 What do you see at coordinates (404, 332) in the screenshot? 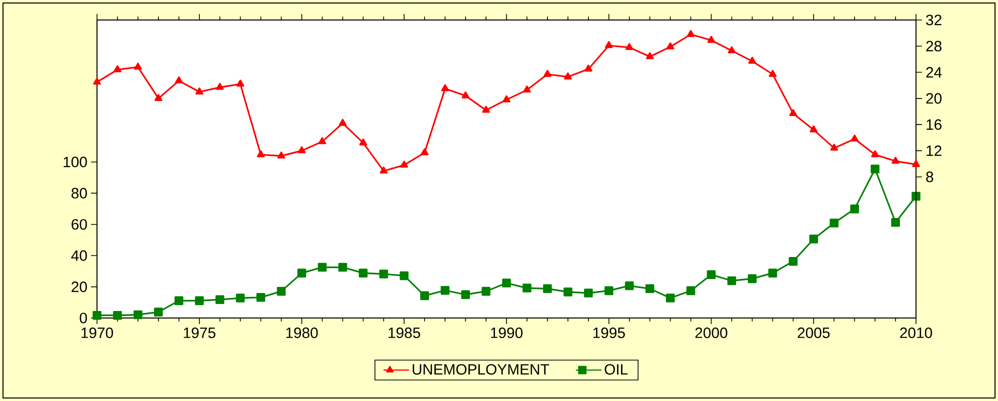
I see `x-tick-label: 1985` at bounding box center [404, 332].